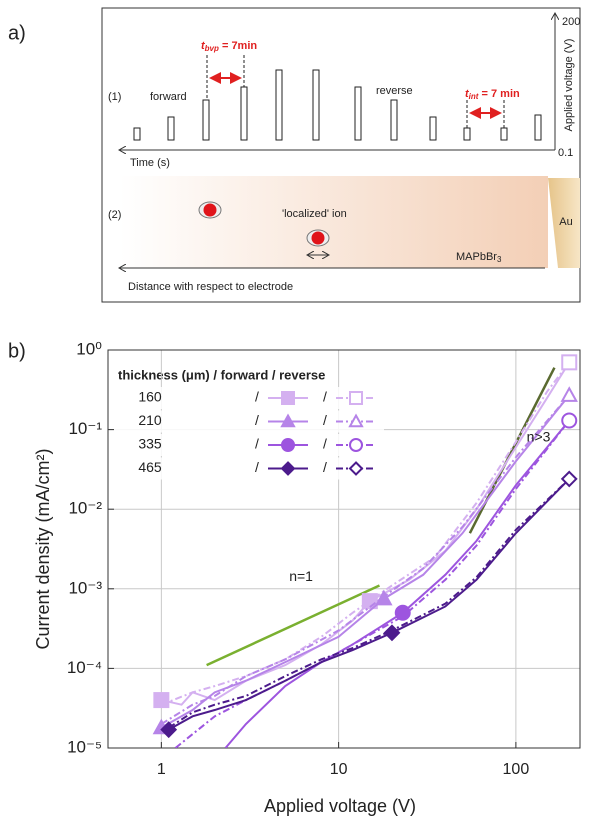  What do you see at coordinates (161, 769) in the screenshot?
I see `x-tick-label: 1` at bounding box center [161, 769].